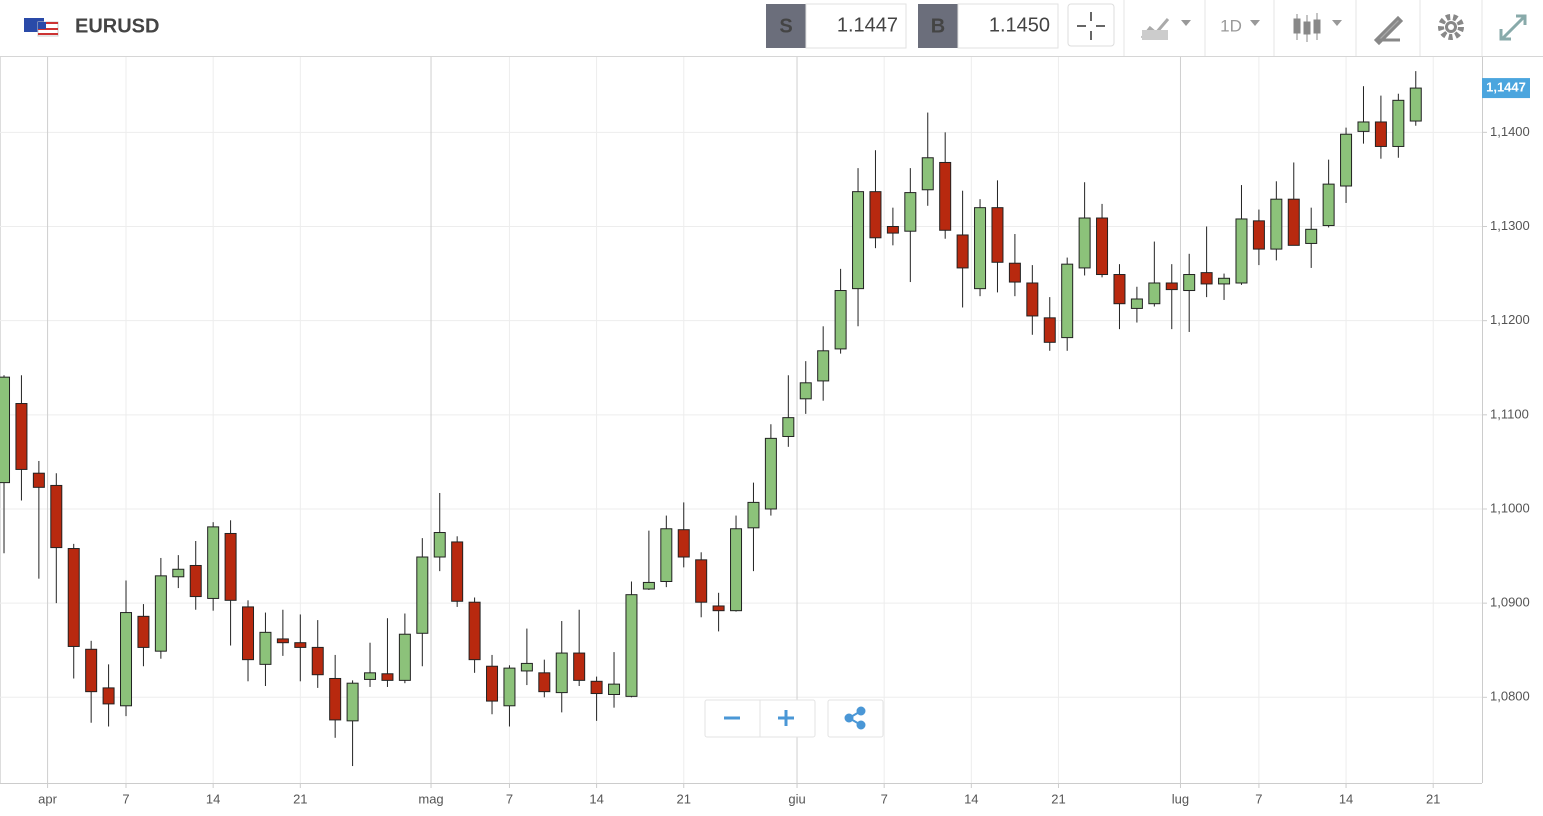 This screenshot has height=816, width=1543. I want to click on last-price-marker, so click(1506, 88).